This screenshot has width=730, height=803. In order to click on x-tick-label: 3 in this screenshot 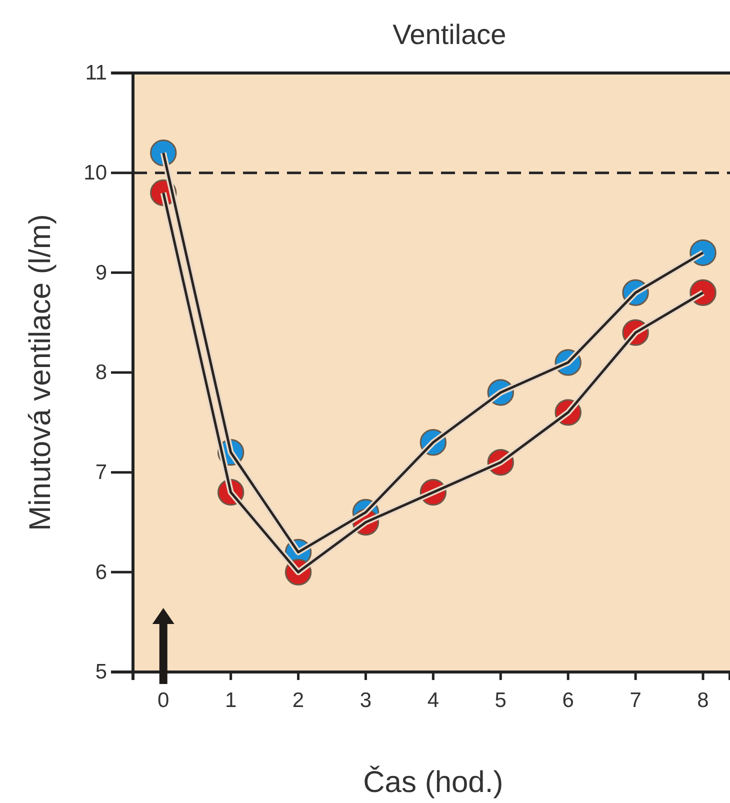, I will do `click(366, 700)`.